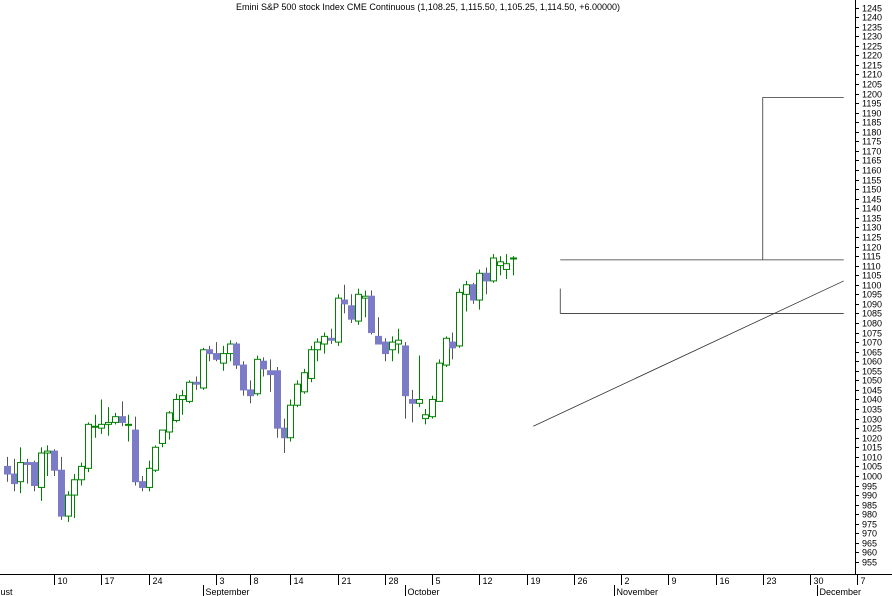  Describe the element at coordinates (863, 581) in the screenshot. I see `x-tick-label: 7` at that location.